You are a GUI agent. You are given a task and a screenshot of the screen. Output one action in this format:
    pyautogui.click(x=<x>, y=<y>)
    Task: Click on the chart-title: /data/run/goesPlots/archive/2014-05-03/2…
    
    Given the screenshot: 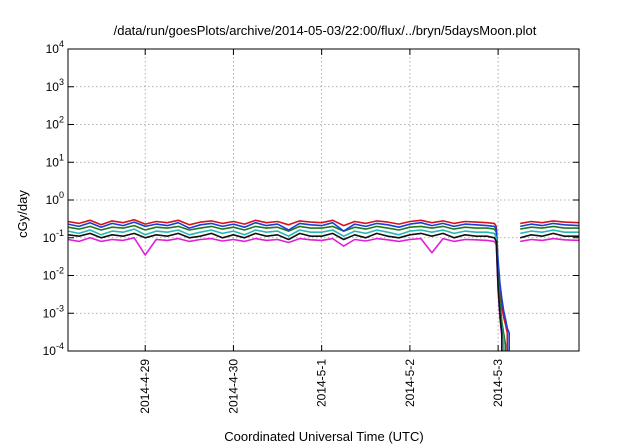 What is the action you would take?
    pyautogui.click(x=325, y=30)
    